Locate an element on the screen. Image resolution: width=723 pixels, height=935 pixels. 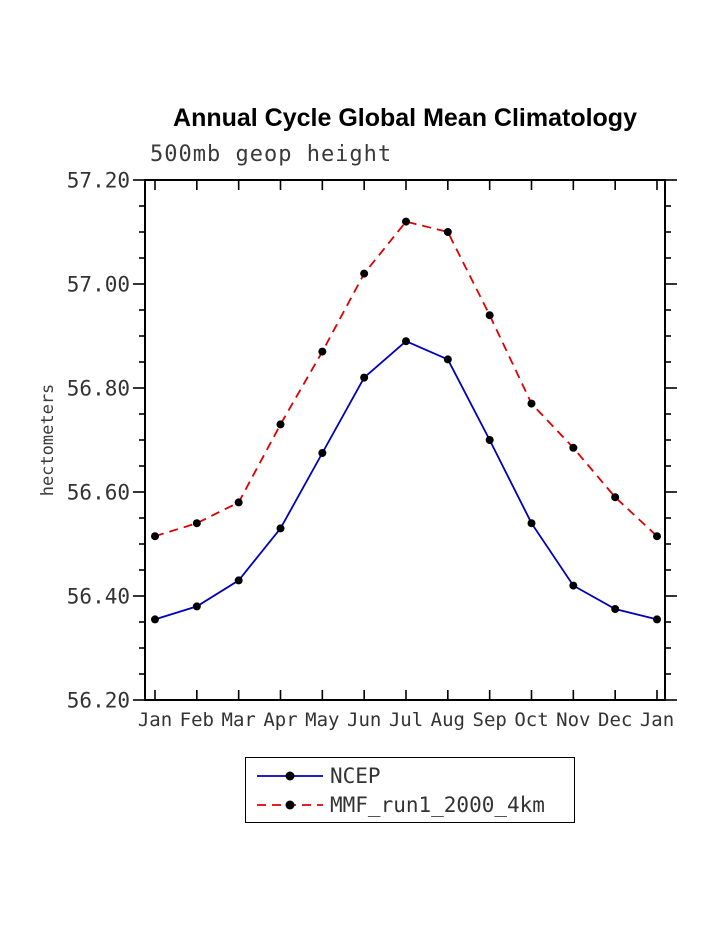
legend-item-ncep: NCEP is located at coordinates (410, 775).